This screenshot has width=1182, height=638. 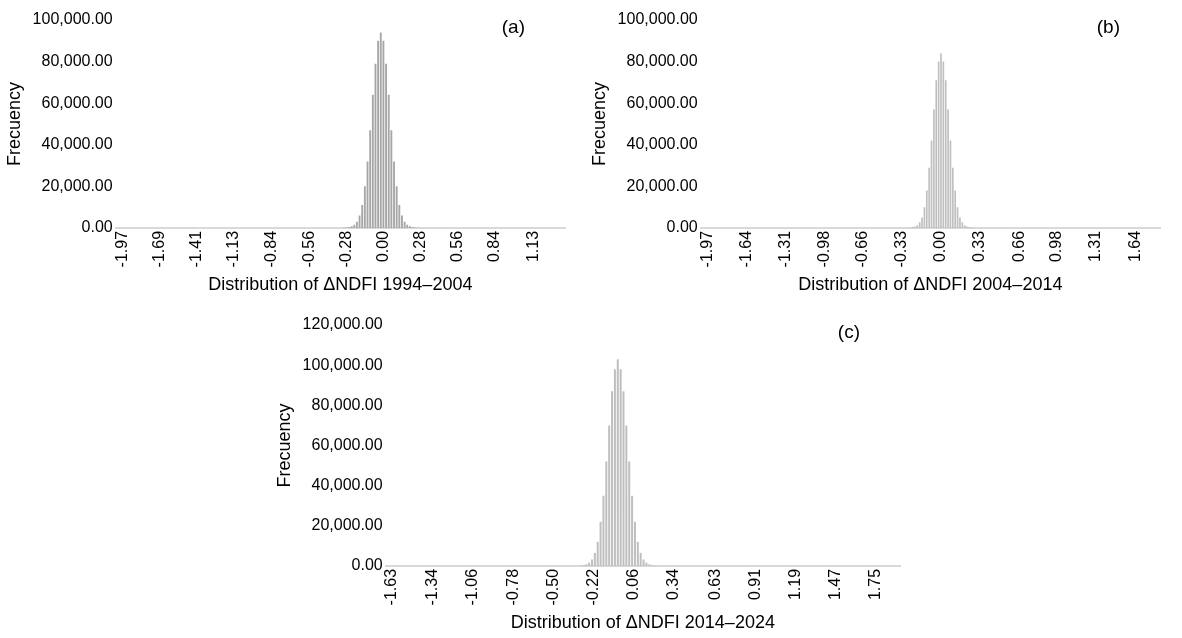 I want to click on x-tick-label: -0.66, so click(x=862, y=249).